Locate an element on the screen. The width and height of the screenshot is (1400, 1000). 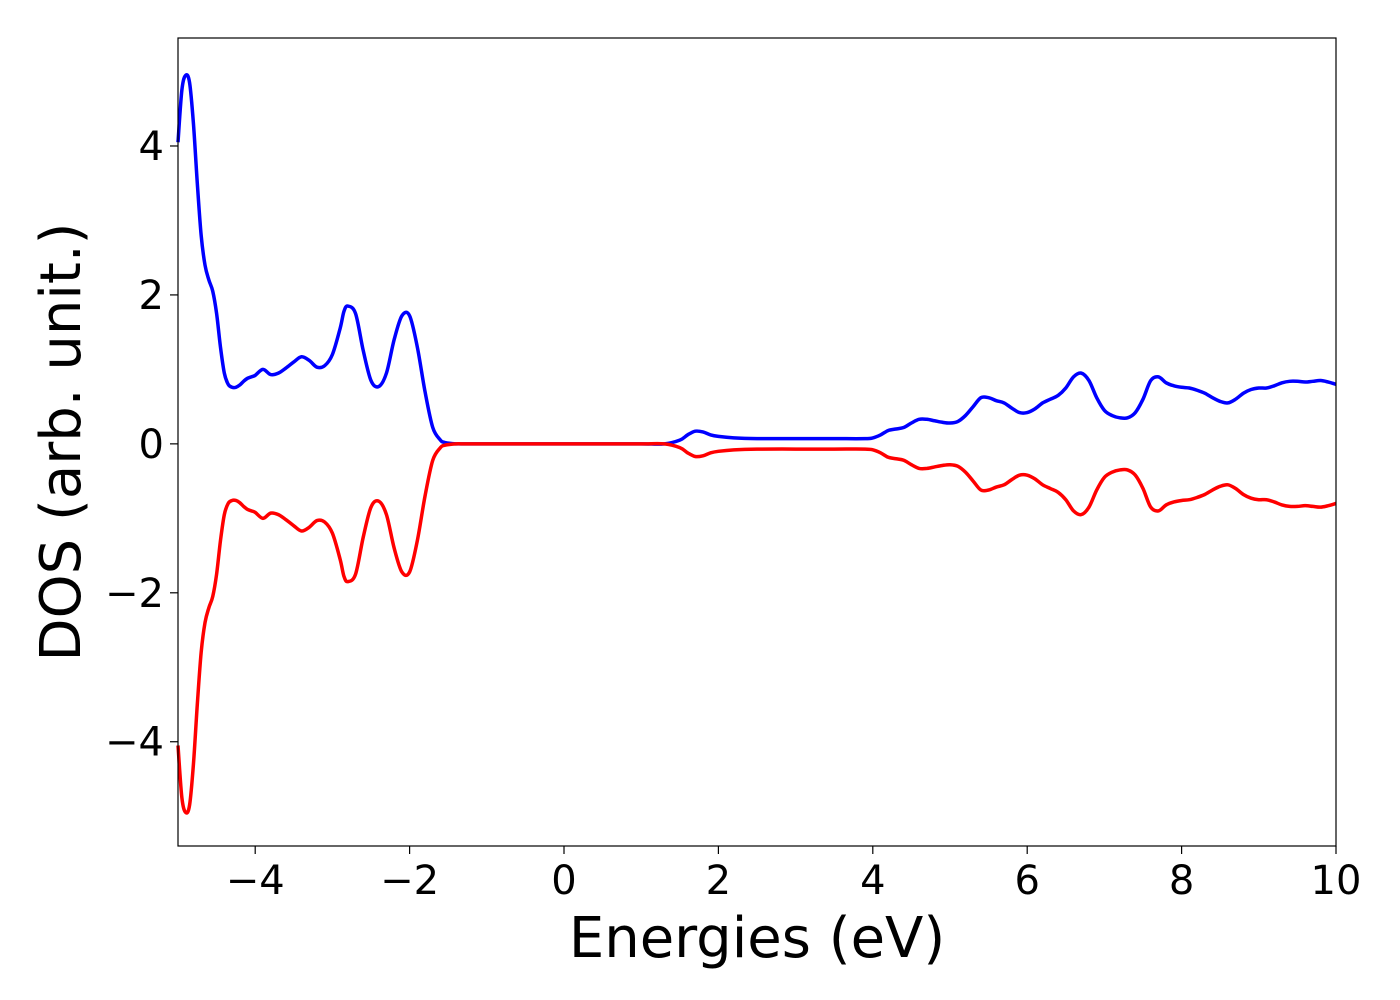
x-tick-label: −4 is located at coordinates (255, 881).